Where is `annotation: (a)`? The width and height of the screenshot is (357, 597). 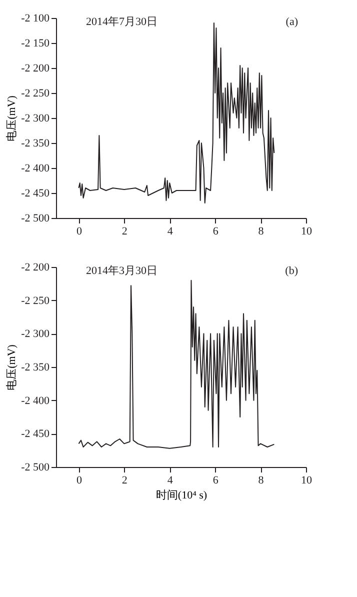
annotation: (a) is located at coordinates (292, 22).